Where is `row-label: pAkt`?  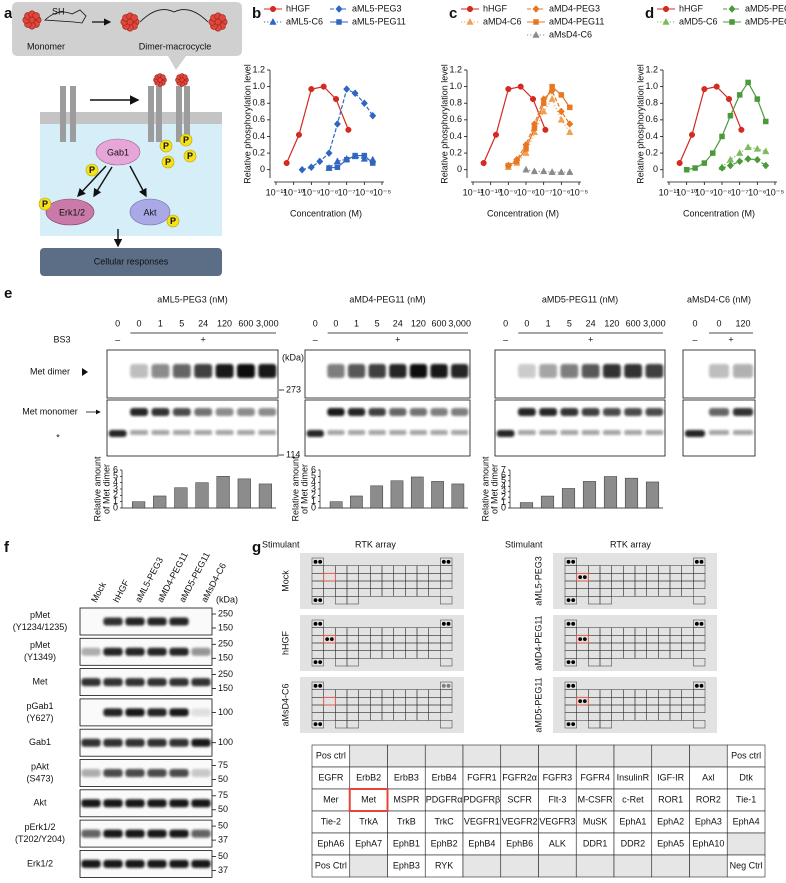 row-label: pAkt is located at coordinates (40, 766).